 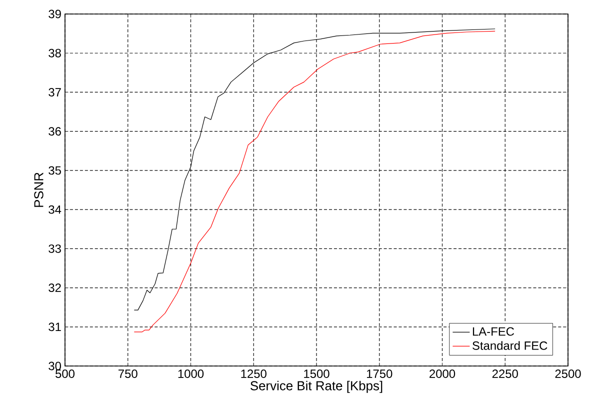 What do you see at coordinates (54, 327) in the screenshot?
I see `y-tick-label: 31` at bounding box center [54, 327].